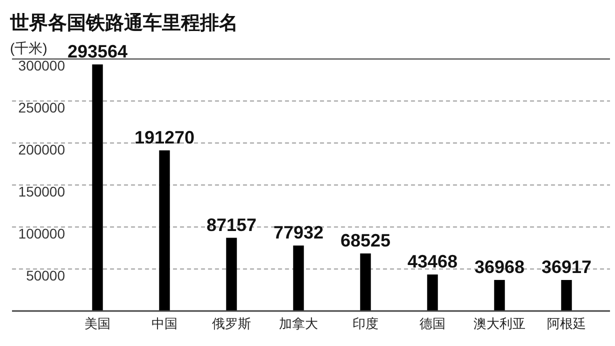 The height and width of the screenshot is (346, 615). Describe the element at coordinates (298, 323) in the screenshot. I see `x-tick-label: 加拿大` at that location.